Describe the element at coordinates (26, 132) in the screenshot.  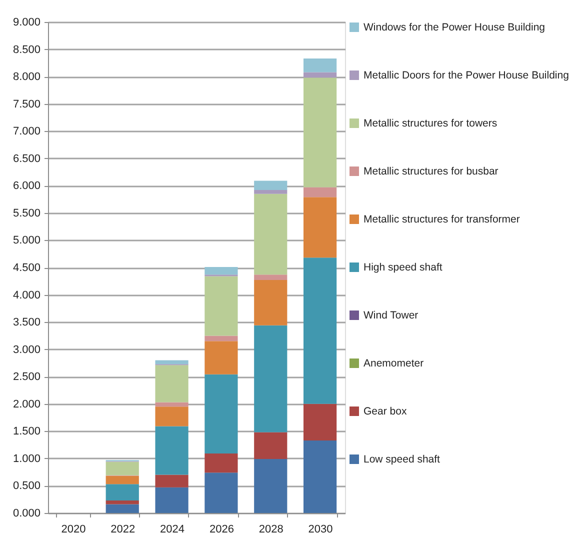
I see `y-tick-label: 7.000` at that location.